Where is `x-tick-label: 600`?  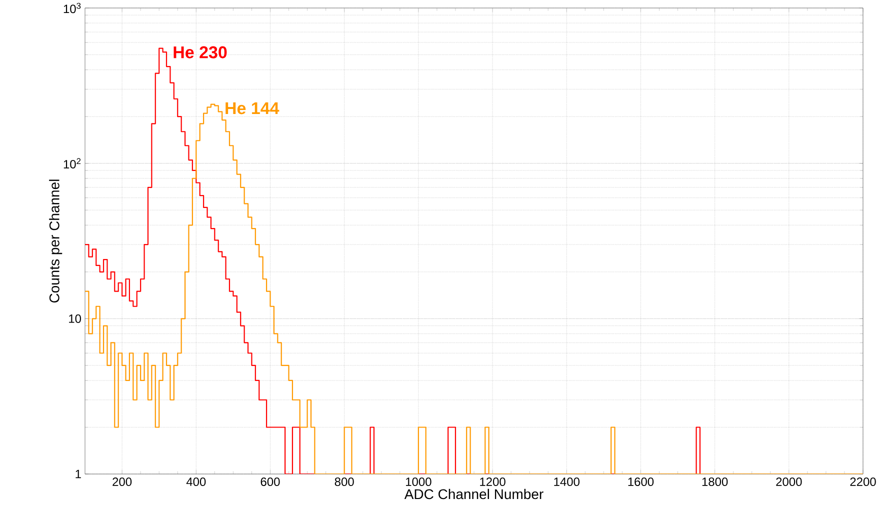
x-tick-label: 600 is located at coordinates (270, 482).